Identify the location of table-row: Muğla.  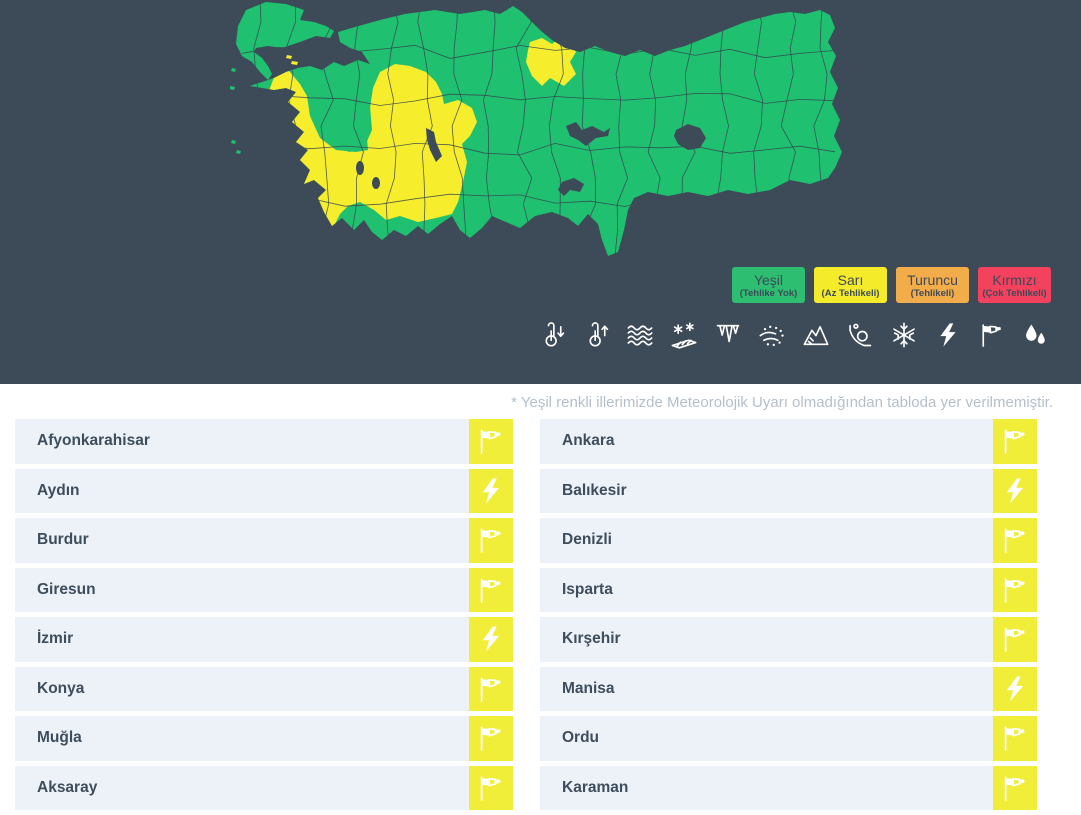
(264, 738).